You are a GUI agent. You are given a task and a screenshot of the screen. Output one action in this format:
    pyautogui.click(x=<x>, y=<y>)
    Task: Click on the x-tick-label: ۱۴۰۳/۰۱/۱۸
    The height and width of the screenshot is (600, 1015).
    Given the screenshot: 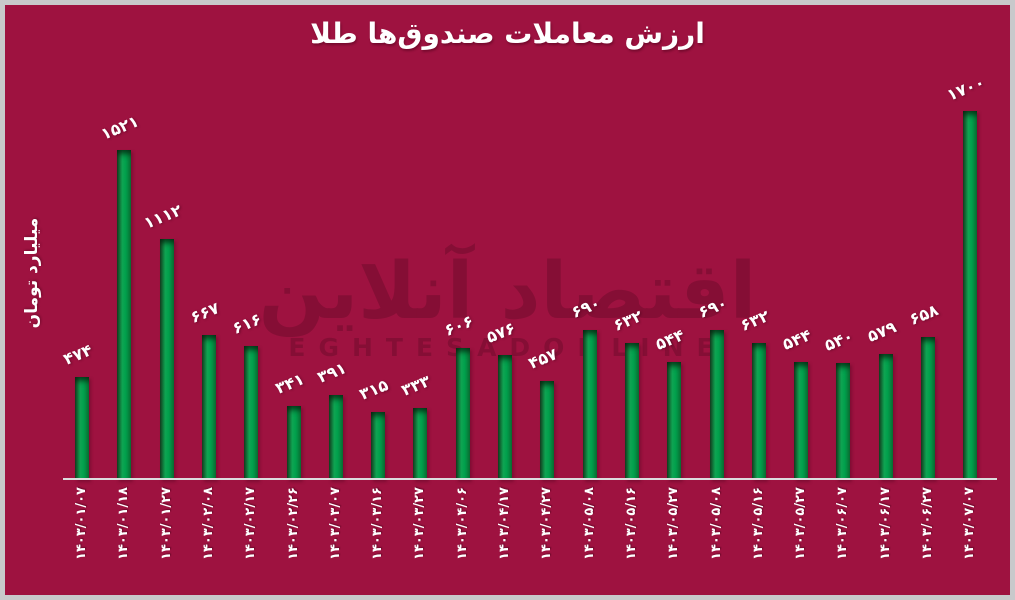 What is the action you would take?
    pyautogui.click(x=124, y=523)
    